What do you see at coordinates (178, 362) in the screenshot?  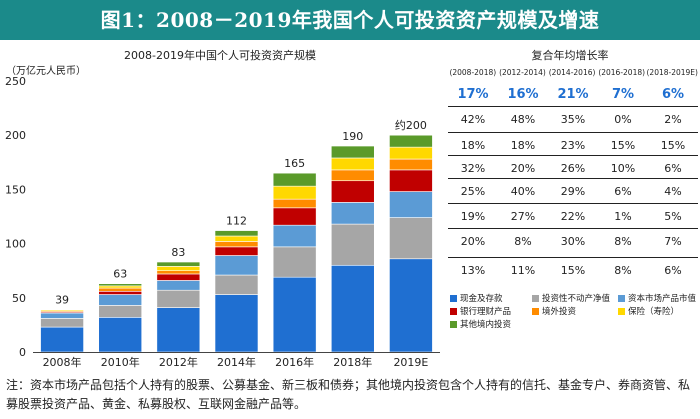 I see `x-tick-label: 2012年` at bounding box center [178, 362].